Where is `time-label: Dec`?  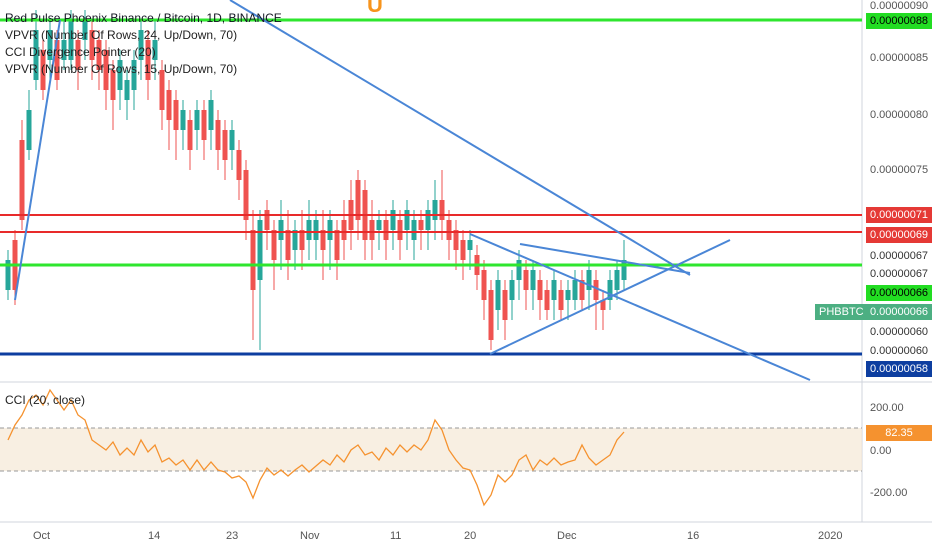
time-label: Dec is located at coordinates (567, 536).